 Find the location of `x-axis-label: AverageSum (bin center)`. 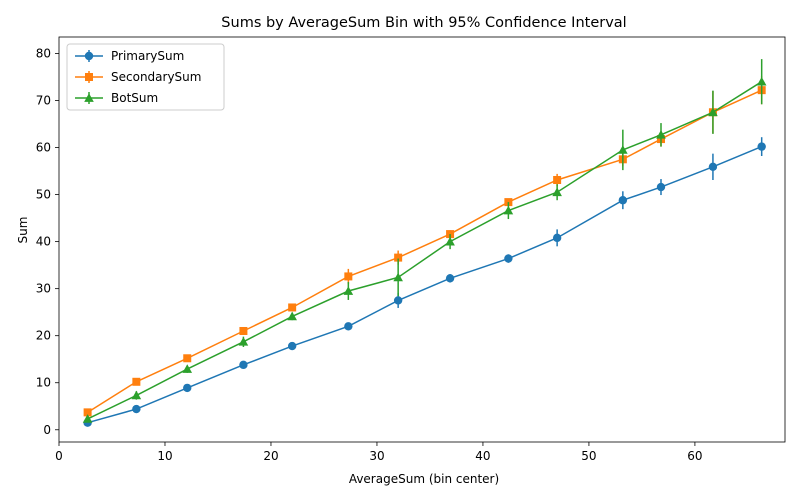

x-axis-label: AverageSum (bin center) is located at coordinates (424, 479).